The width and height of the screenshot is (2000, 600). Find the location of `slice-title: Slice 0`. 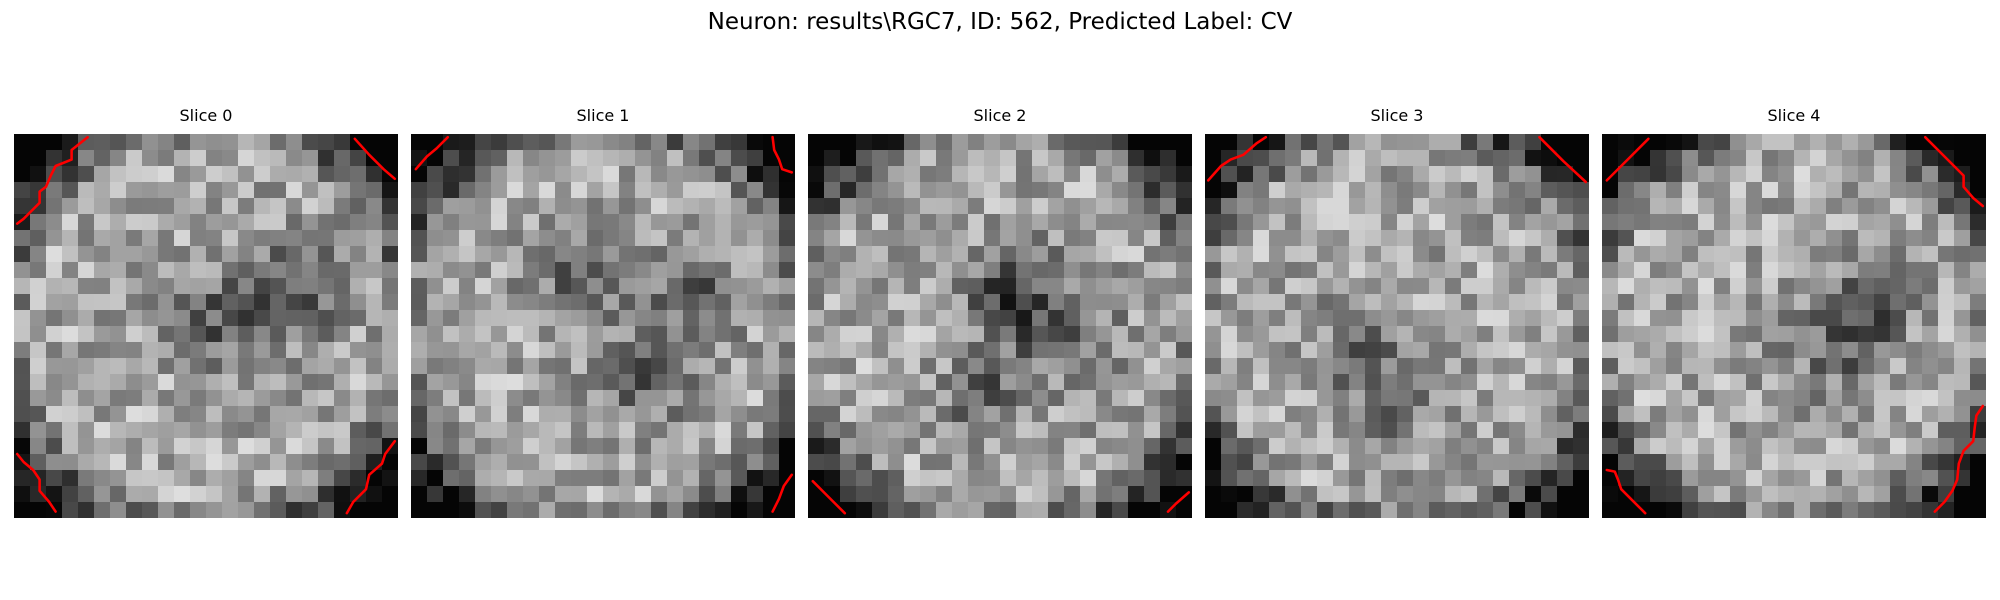

slice-title: Slice 0 is located at coordinates (206, 115).